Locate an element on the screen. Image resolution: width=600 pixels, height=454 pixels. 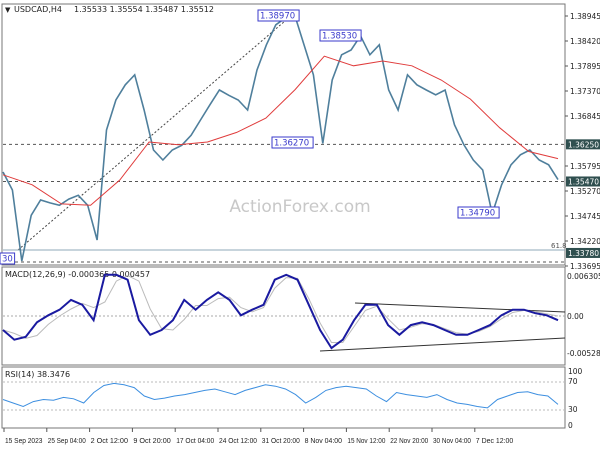
swing-label: 30 is located at coordinates (7, 260).